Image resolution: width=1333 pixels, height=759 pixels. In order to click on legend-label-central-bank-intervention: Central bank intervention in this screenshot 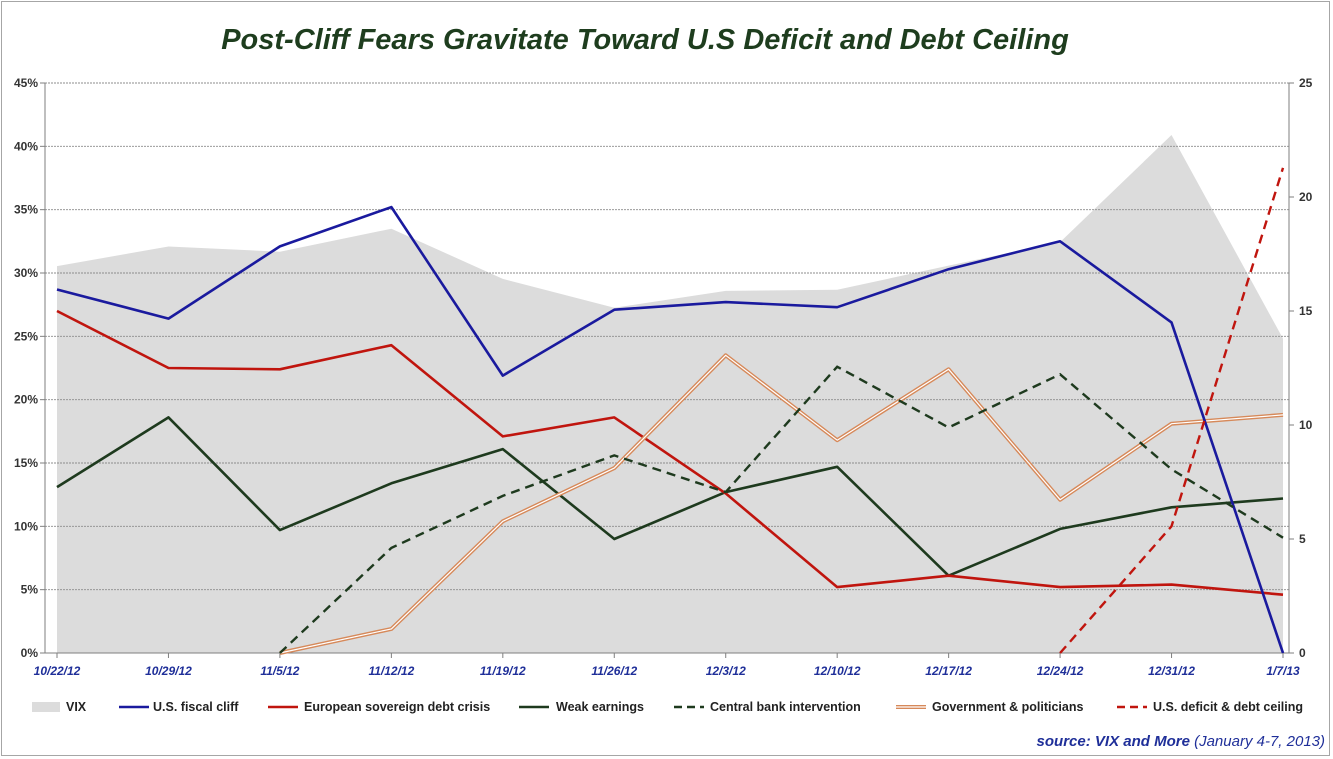, I will do `click(785, 707)`.